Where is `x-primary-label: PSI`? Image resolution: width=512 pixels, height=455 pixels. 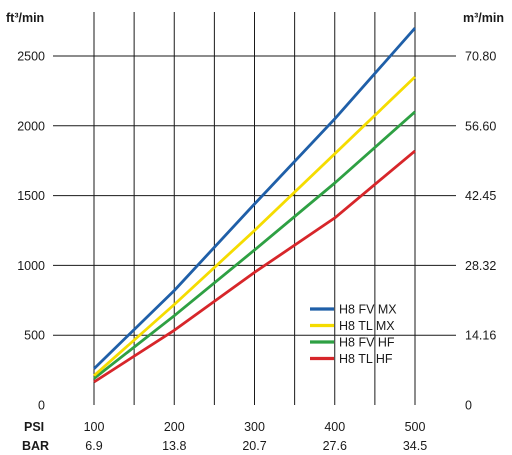 x-primary-label: PSI is located at coordinates (34, 427).